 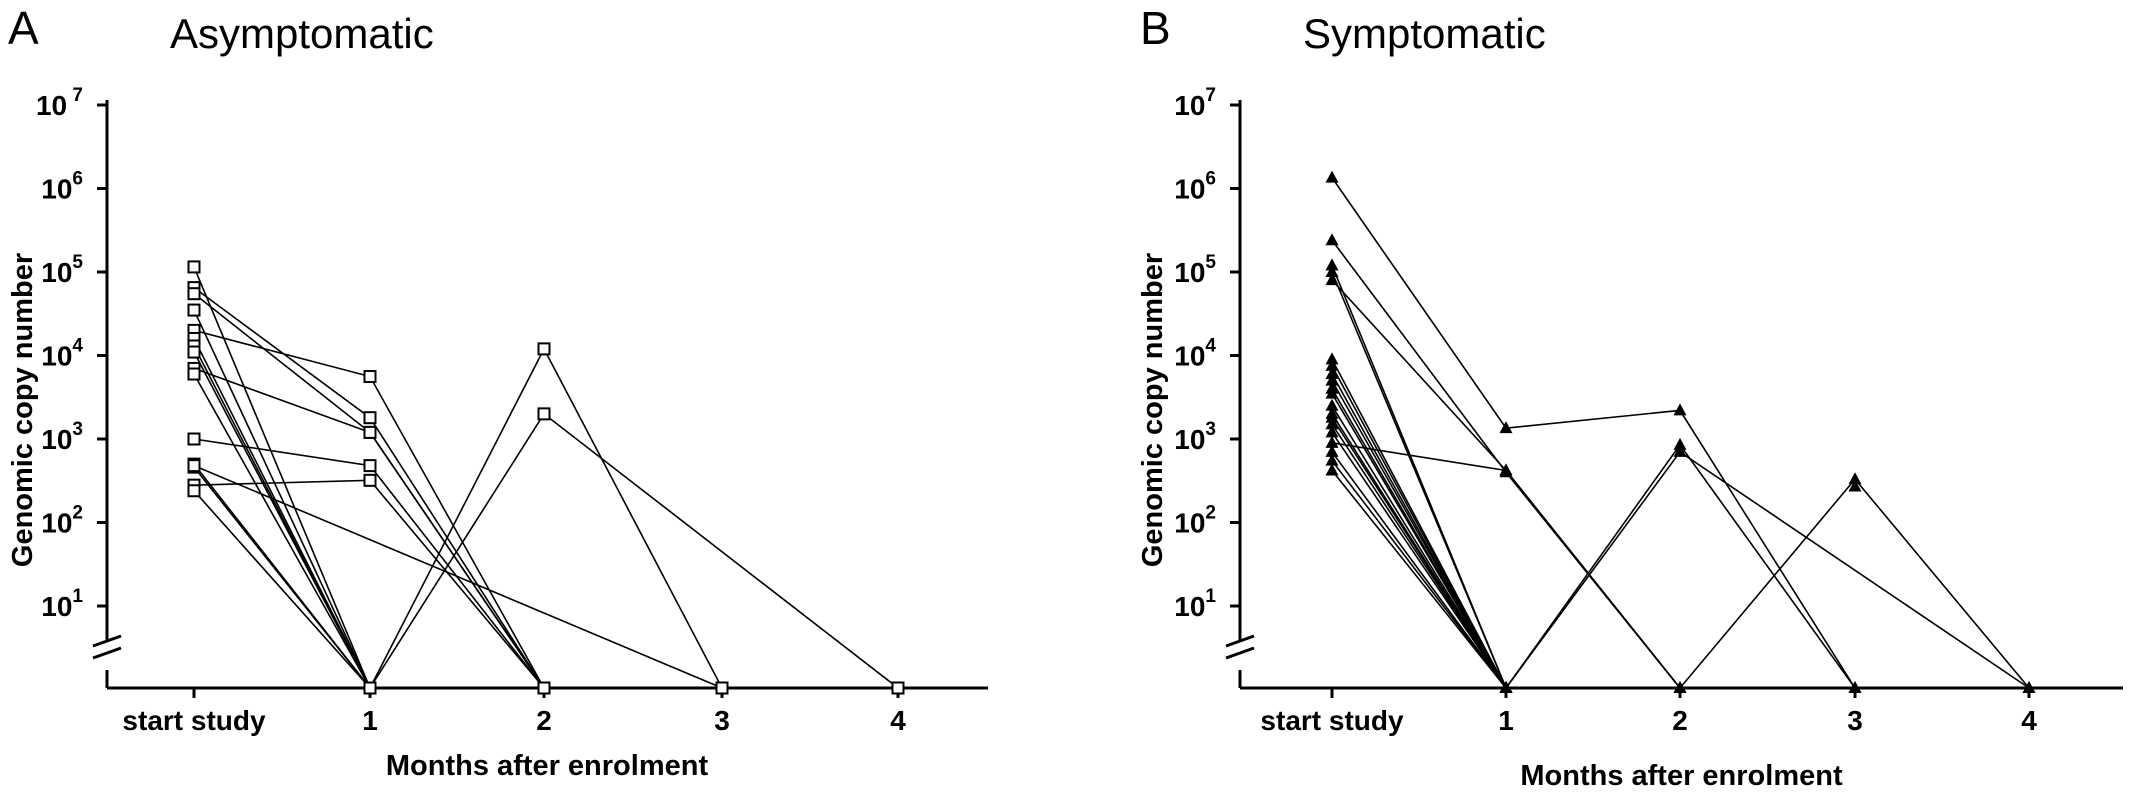 What do you see at coordinates (302, 33) in the screenshot?
I see `chart-title: Asymptomatic` at bounding box center [302, 33].